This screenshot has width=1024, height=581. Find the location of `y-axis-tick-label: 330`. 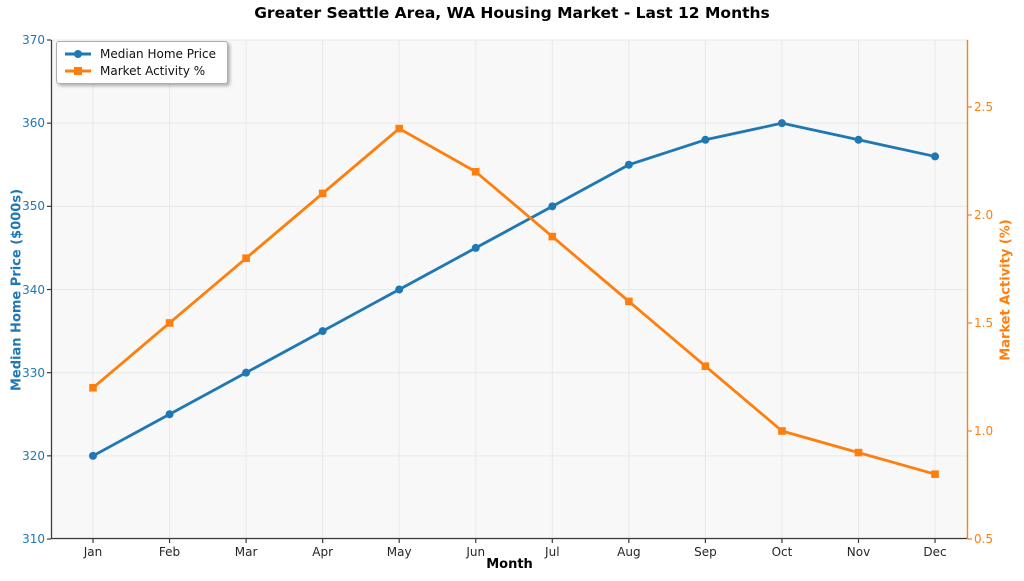

y-axis-tick-label: 330 is located at coordinates (33, 372).